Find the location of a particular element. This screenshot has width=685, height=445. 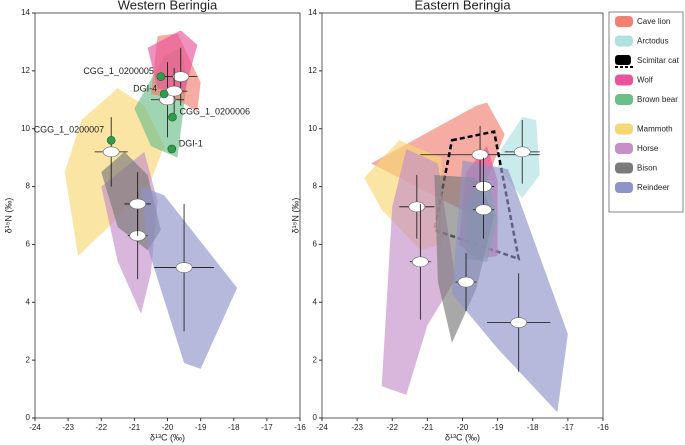

legend-label: Mammoth is located at coordinates (655, 129).